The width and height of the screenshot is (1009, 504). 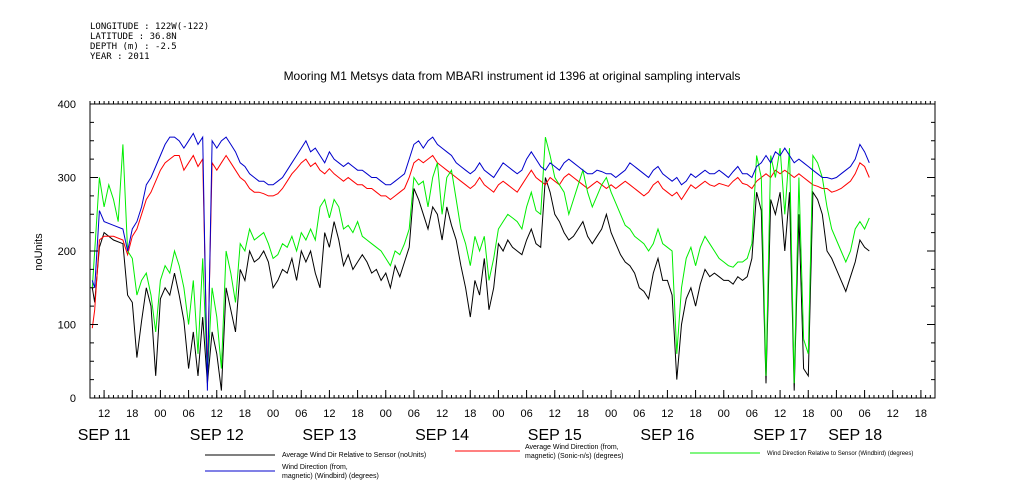 What do you see at coordinates (329, 435) in the screenshot?
I see `x-day-label-2: SEP 13` at bounding box center [329, 435].